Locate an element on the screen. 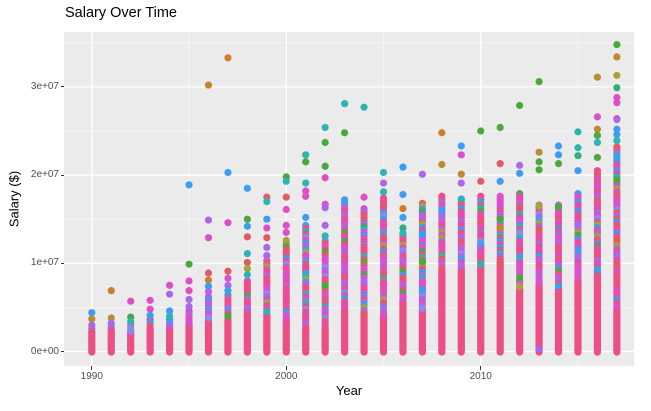 This screenshot has width=651, height=411. y-tick-label: 0e+00 is located at coordinates (44, 351).